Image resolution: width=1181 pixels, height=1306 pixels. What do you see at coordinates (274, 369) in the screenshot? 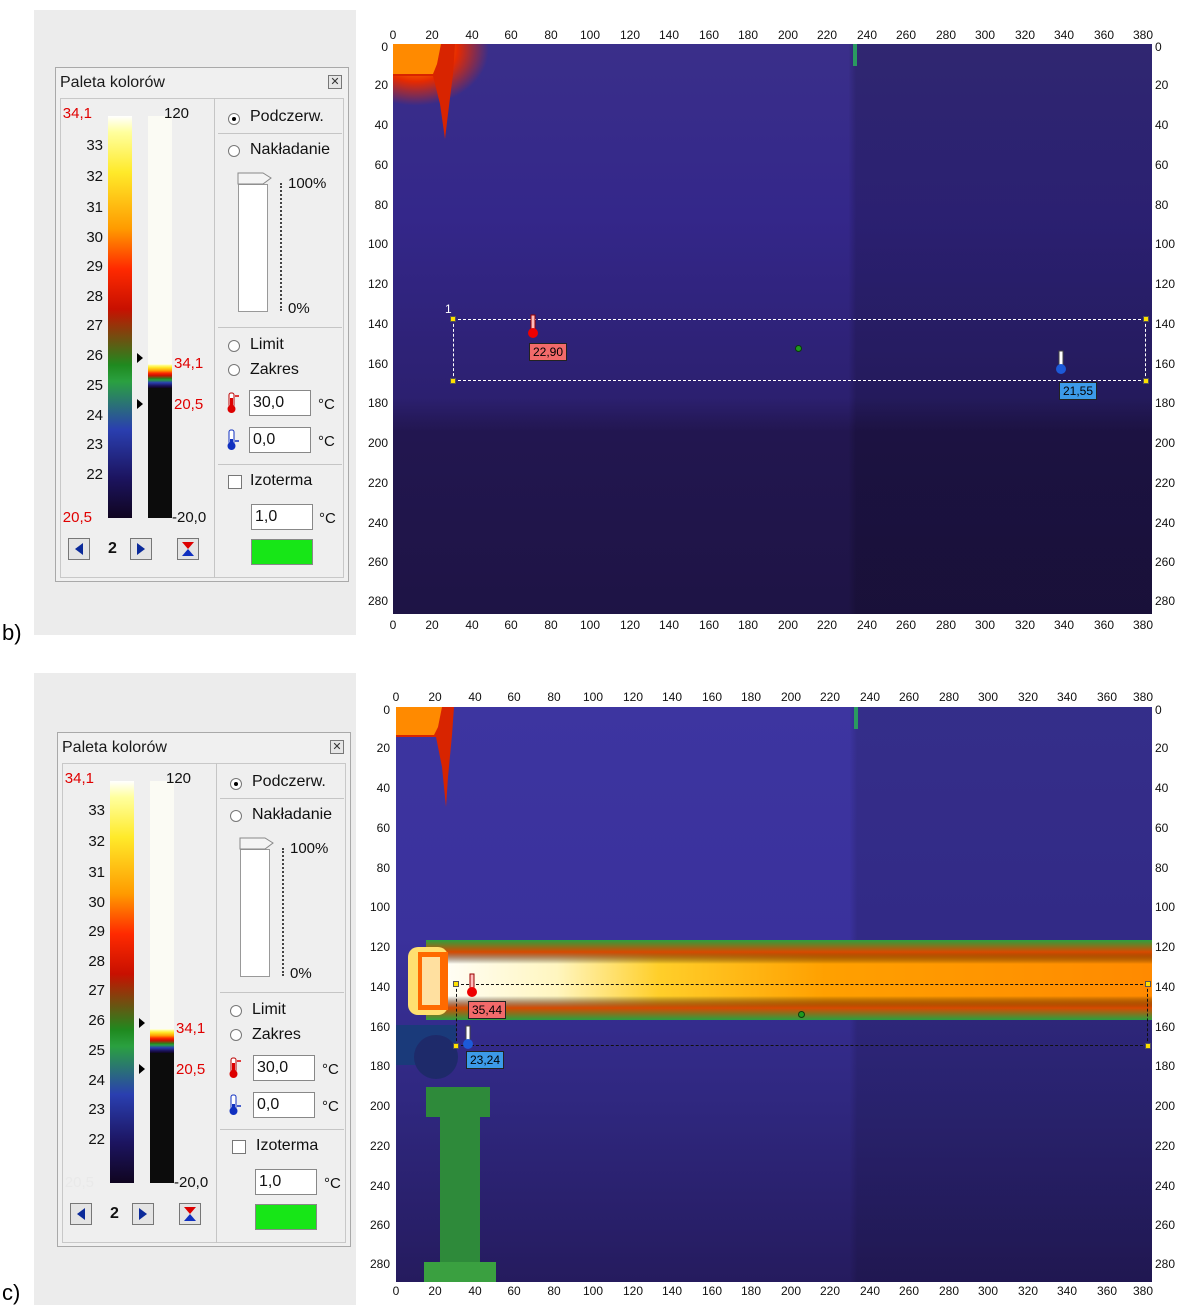
I see `range-label: Zakres` at bounding box center [274, 369].